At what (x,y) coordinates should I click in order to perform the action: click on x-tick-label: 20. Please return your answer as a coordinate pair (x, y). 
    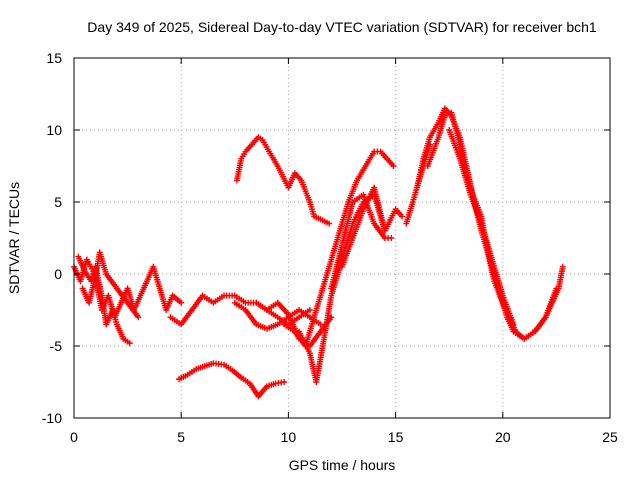
    Looking at the image, I should click on (503, 437).